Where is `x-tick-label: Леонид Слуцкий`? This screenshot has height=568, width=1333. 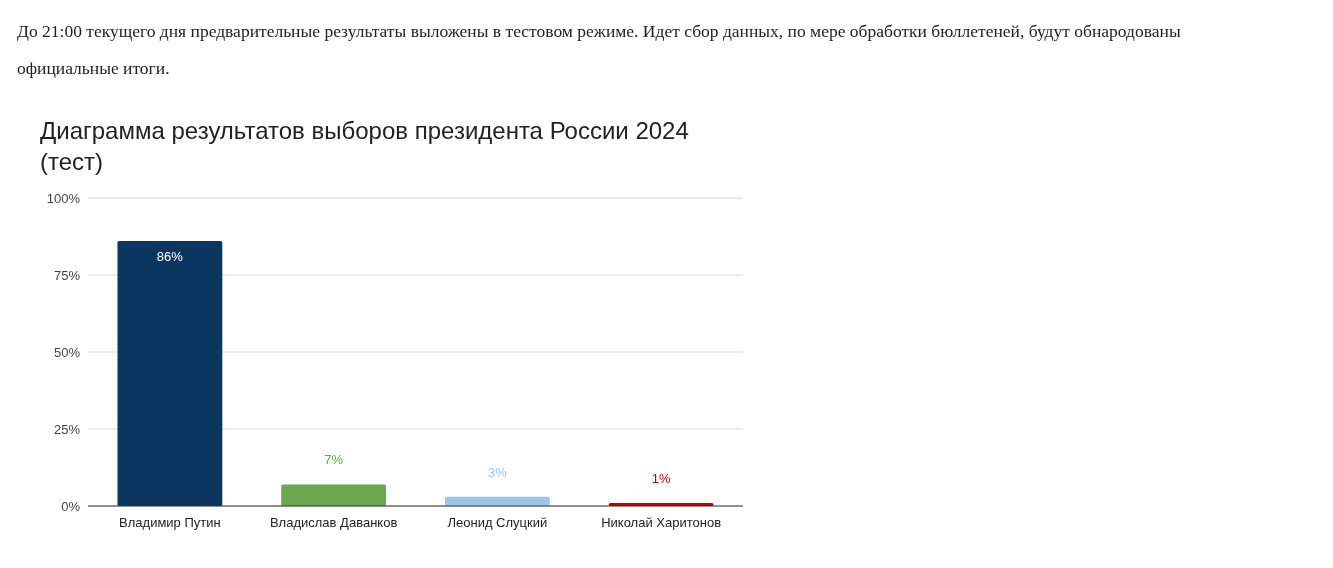
x-tick-label: Леонид Слуцкий is located at coordinates (497, 522).